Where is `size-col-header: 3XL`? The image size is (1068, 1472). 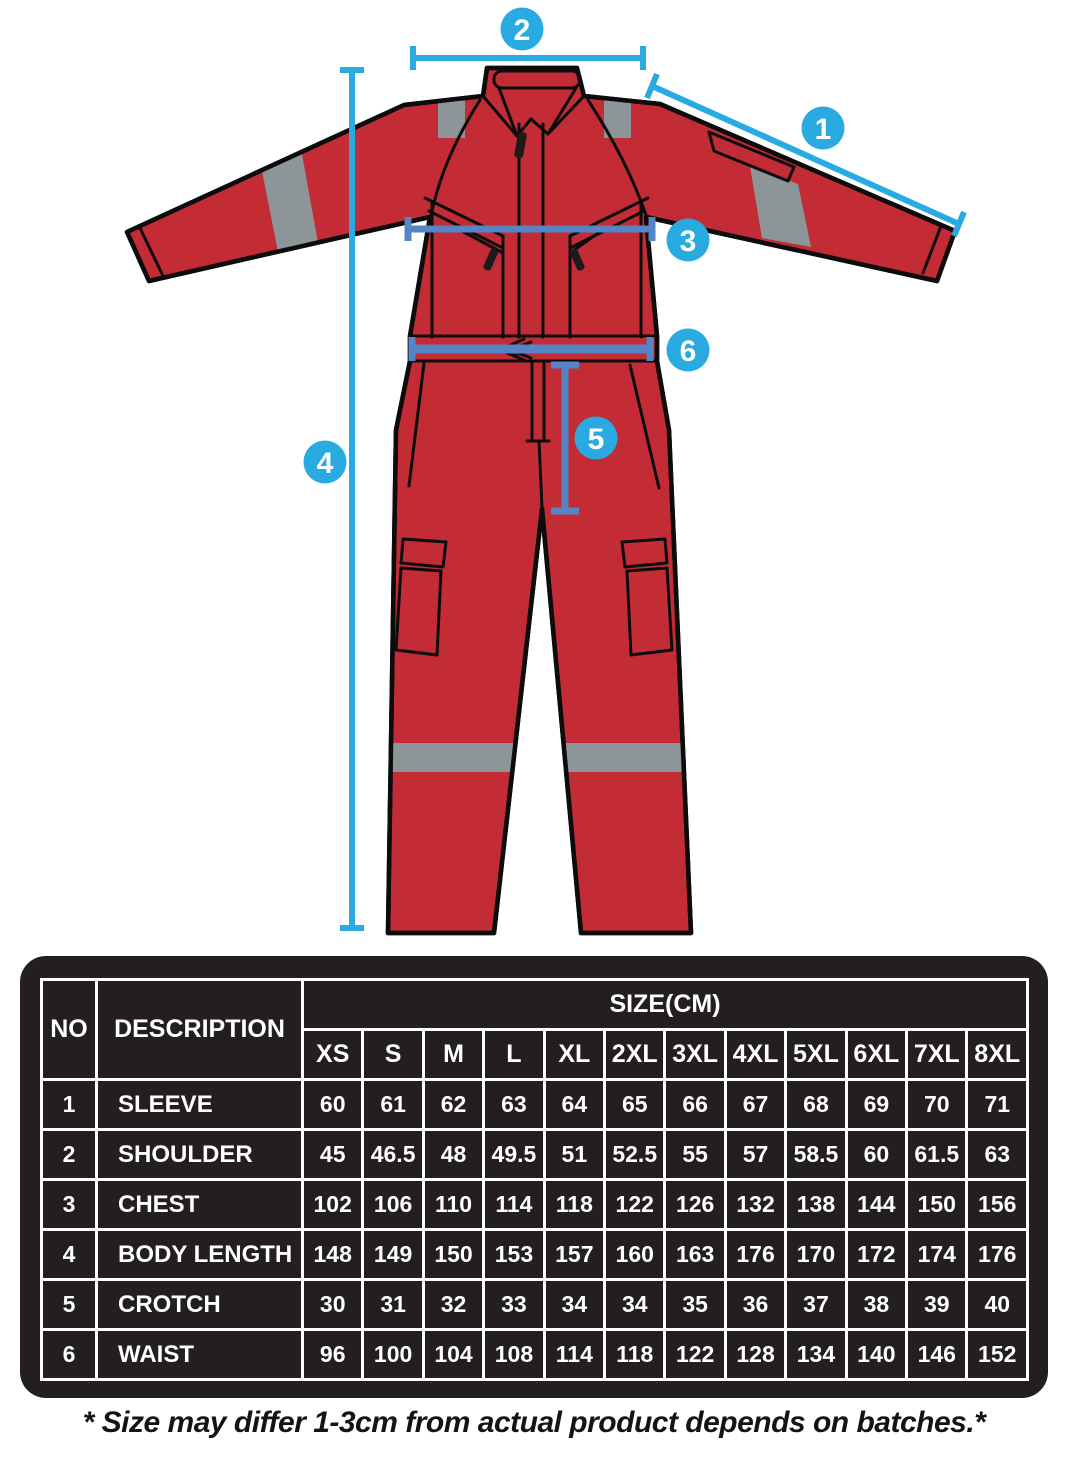
size-col-header: 3XL is located at coordinates (695, 1054).